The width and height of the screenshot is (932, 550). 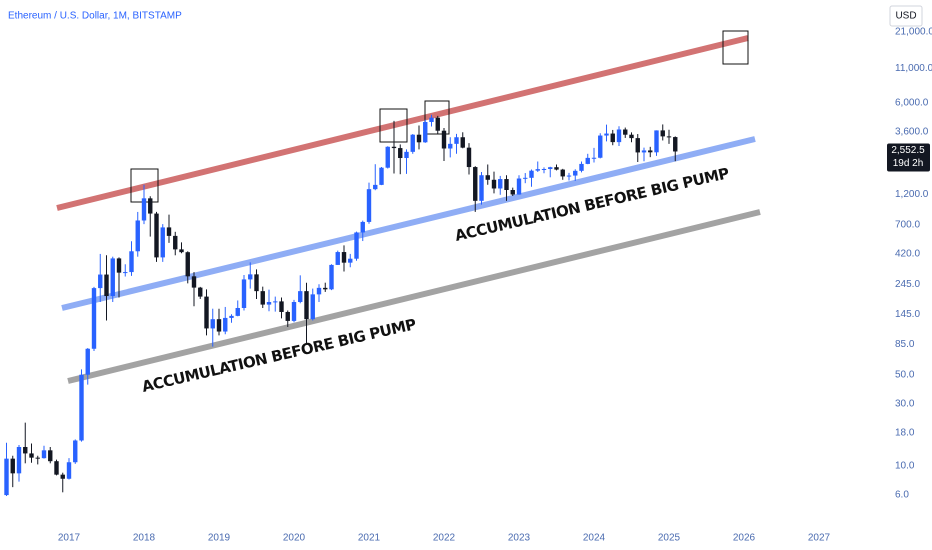 What do you see at coordinates (912, 194) in the screenshot?
I see `y-tick-label: 1,200.0` at bounding box center [912, 194].